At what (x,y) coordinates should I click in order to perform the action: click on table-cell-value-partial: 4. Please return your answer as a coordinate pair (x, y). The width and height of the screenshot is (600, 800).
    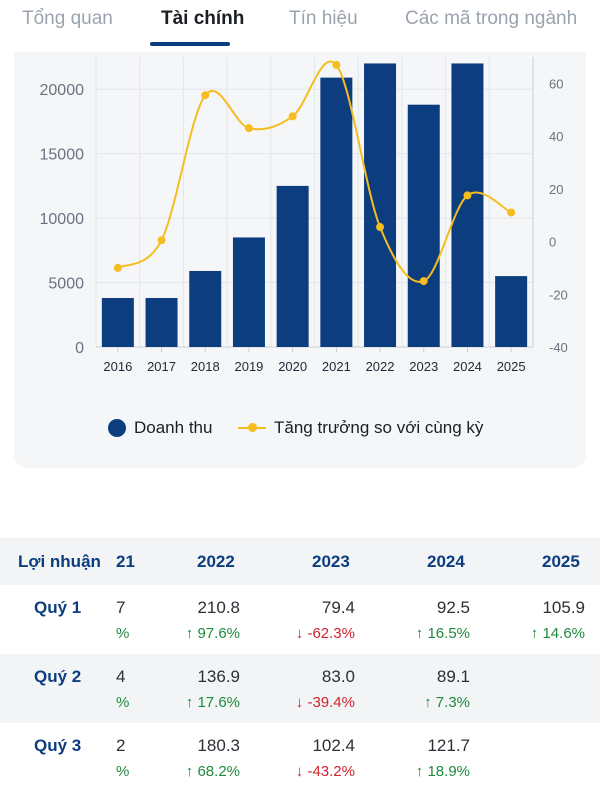
    Looking at the image, I should click on (121, 676).